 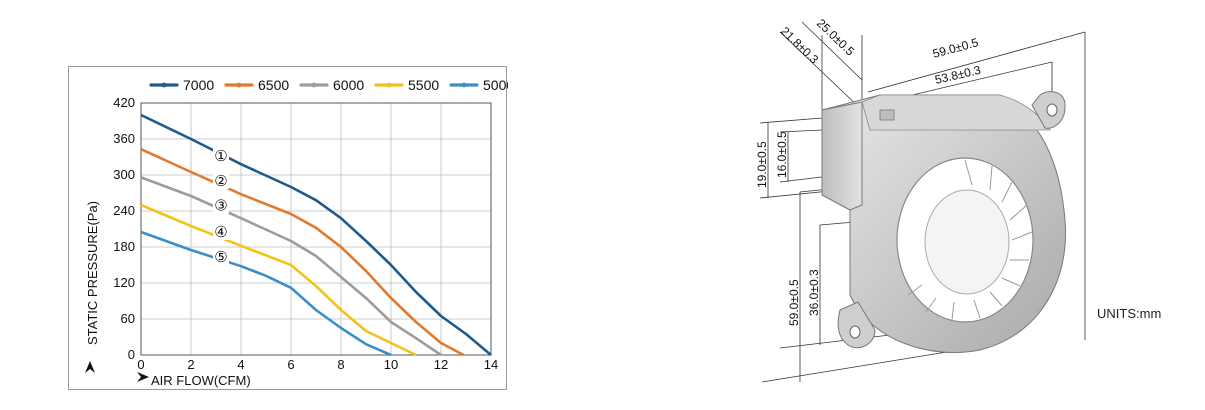 What do you see at coordinates (131, 354) in the screenshot?
I see `y-tick-label: 0` at bounding box center [131, 354].